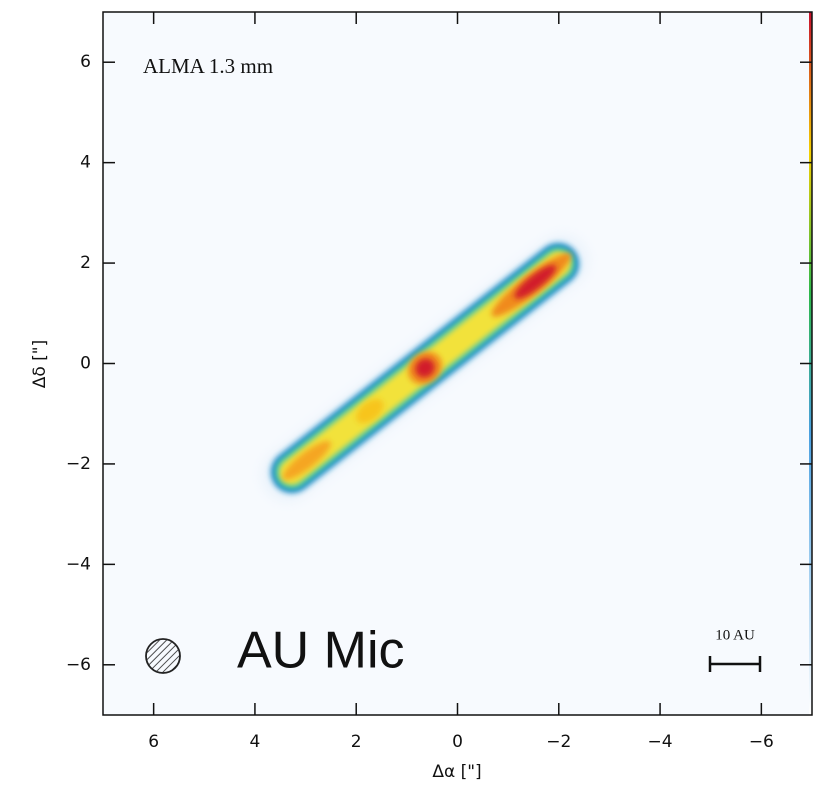 The height and width of the screenshot is (787, 826). Describe the element at coordinates (85, 62) in the screenshot. I see `y-tick-label: 6` at that location.